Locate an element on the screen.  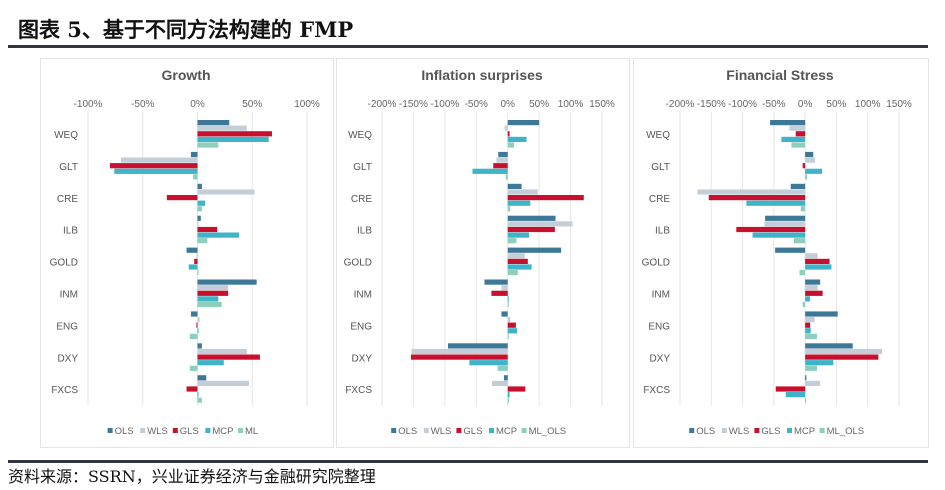
bar-ols-gold is located at coordinates (534, 250).